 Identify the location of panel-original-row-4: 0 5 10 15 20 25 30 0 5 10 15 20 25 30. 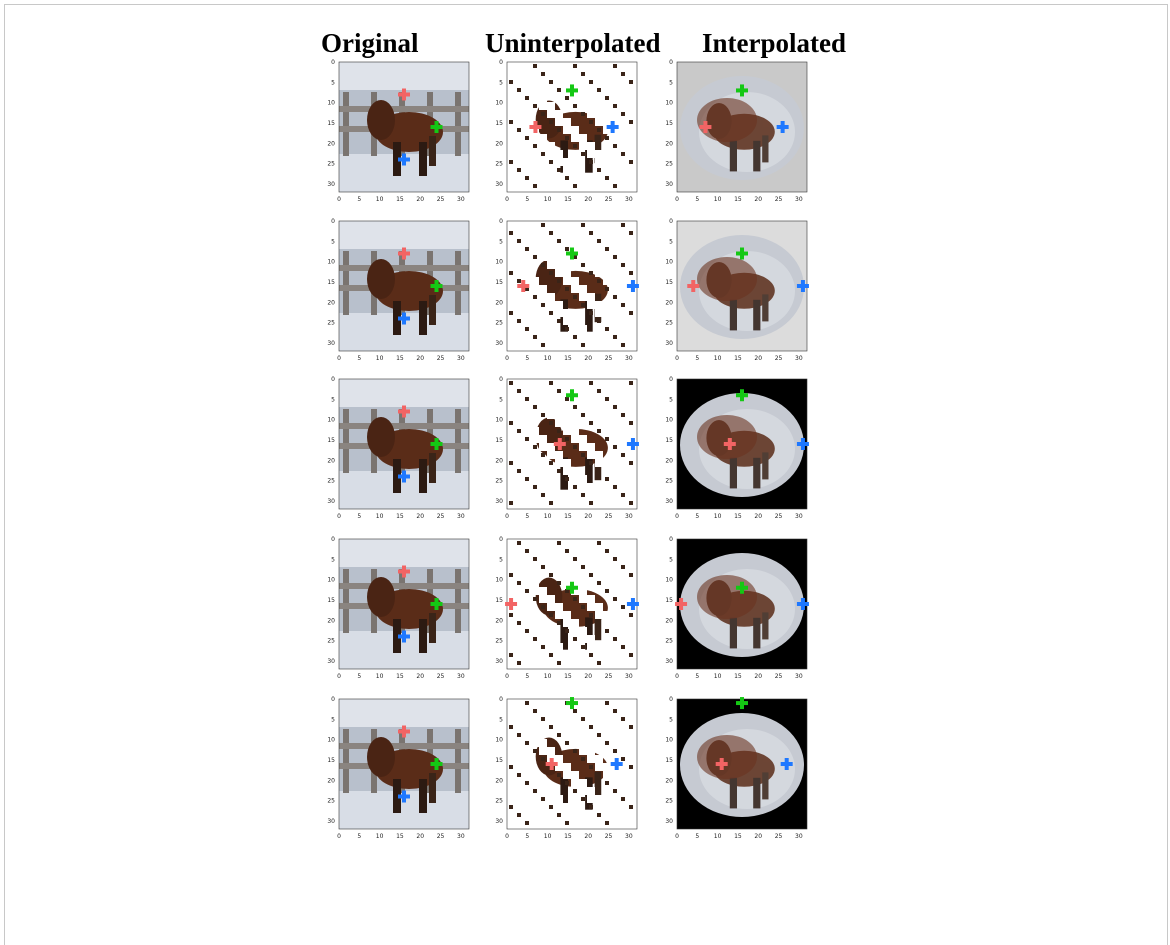
(398, 610).